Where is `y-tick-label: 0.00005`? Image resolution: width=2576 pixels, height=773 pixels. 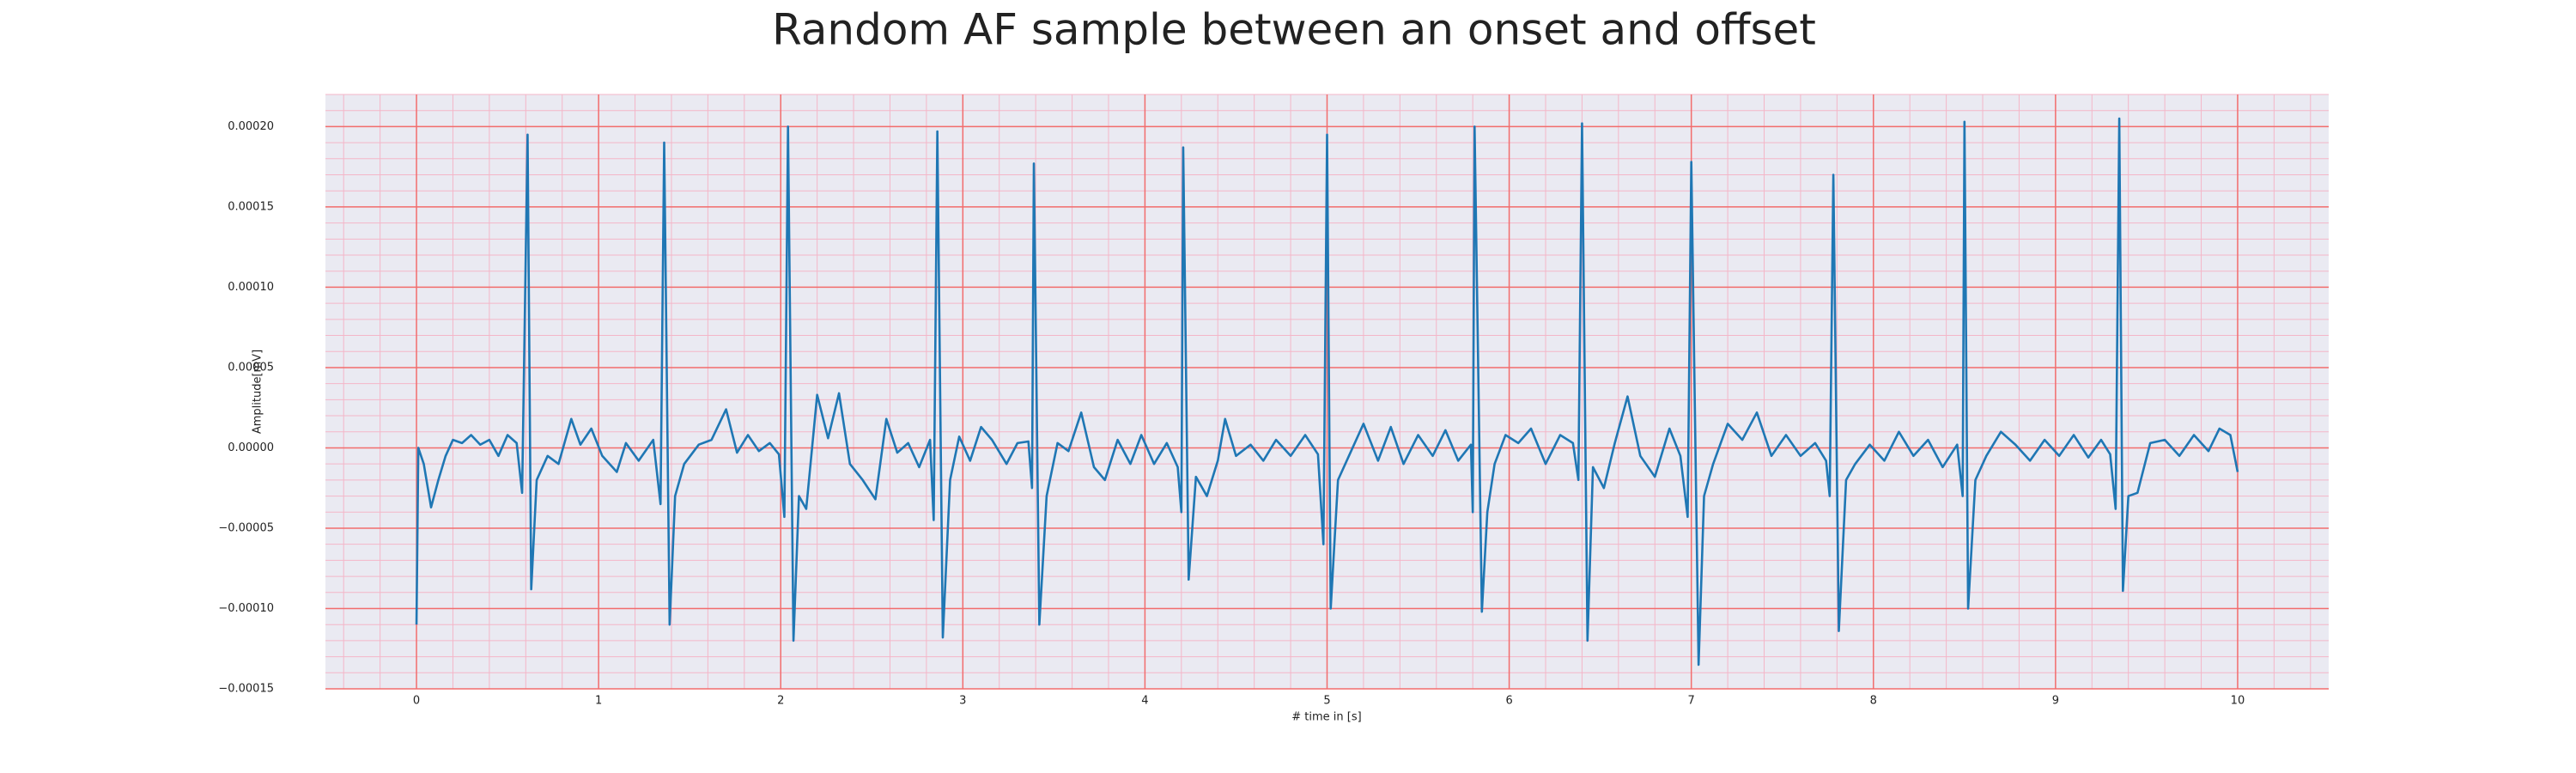
y-tick-label: 0.00005 is located at coordinates (251, 367).